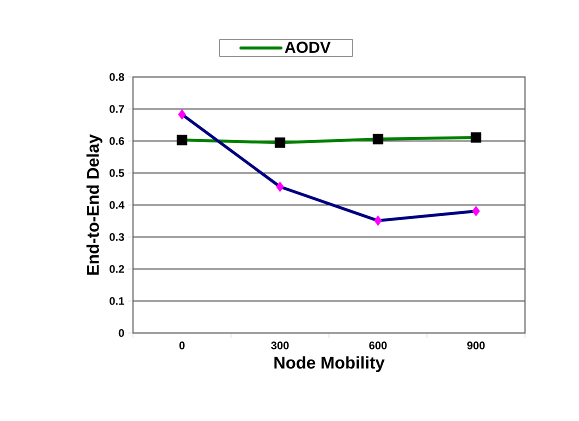  Describe the element at coordinates (117, 141) in the screenshot. I see `y-tick-label: 0.6` at that location.